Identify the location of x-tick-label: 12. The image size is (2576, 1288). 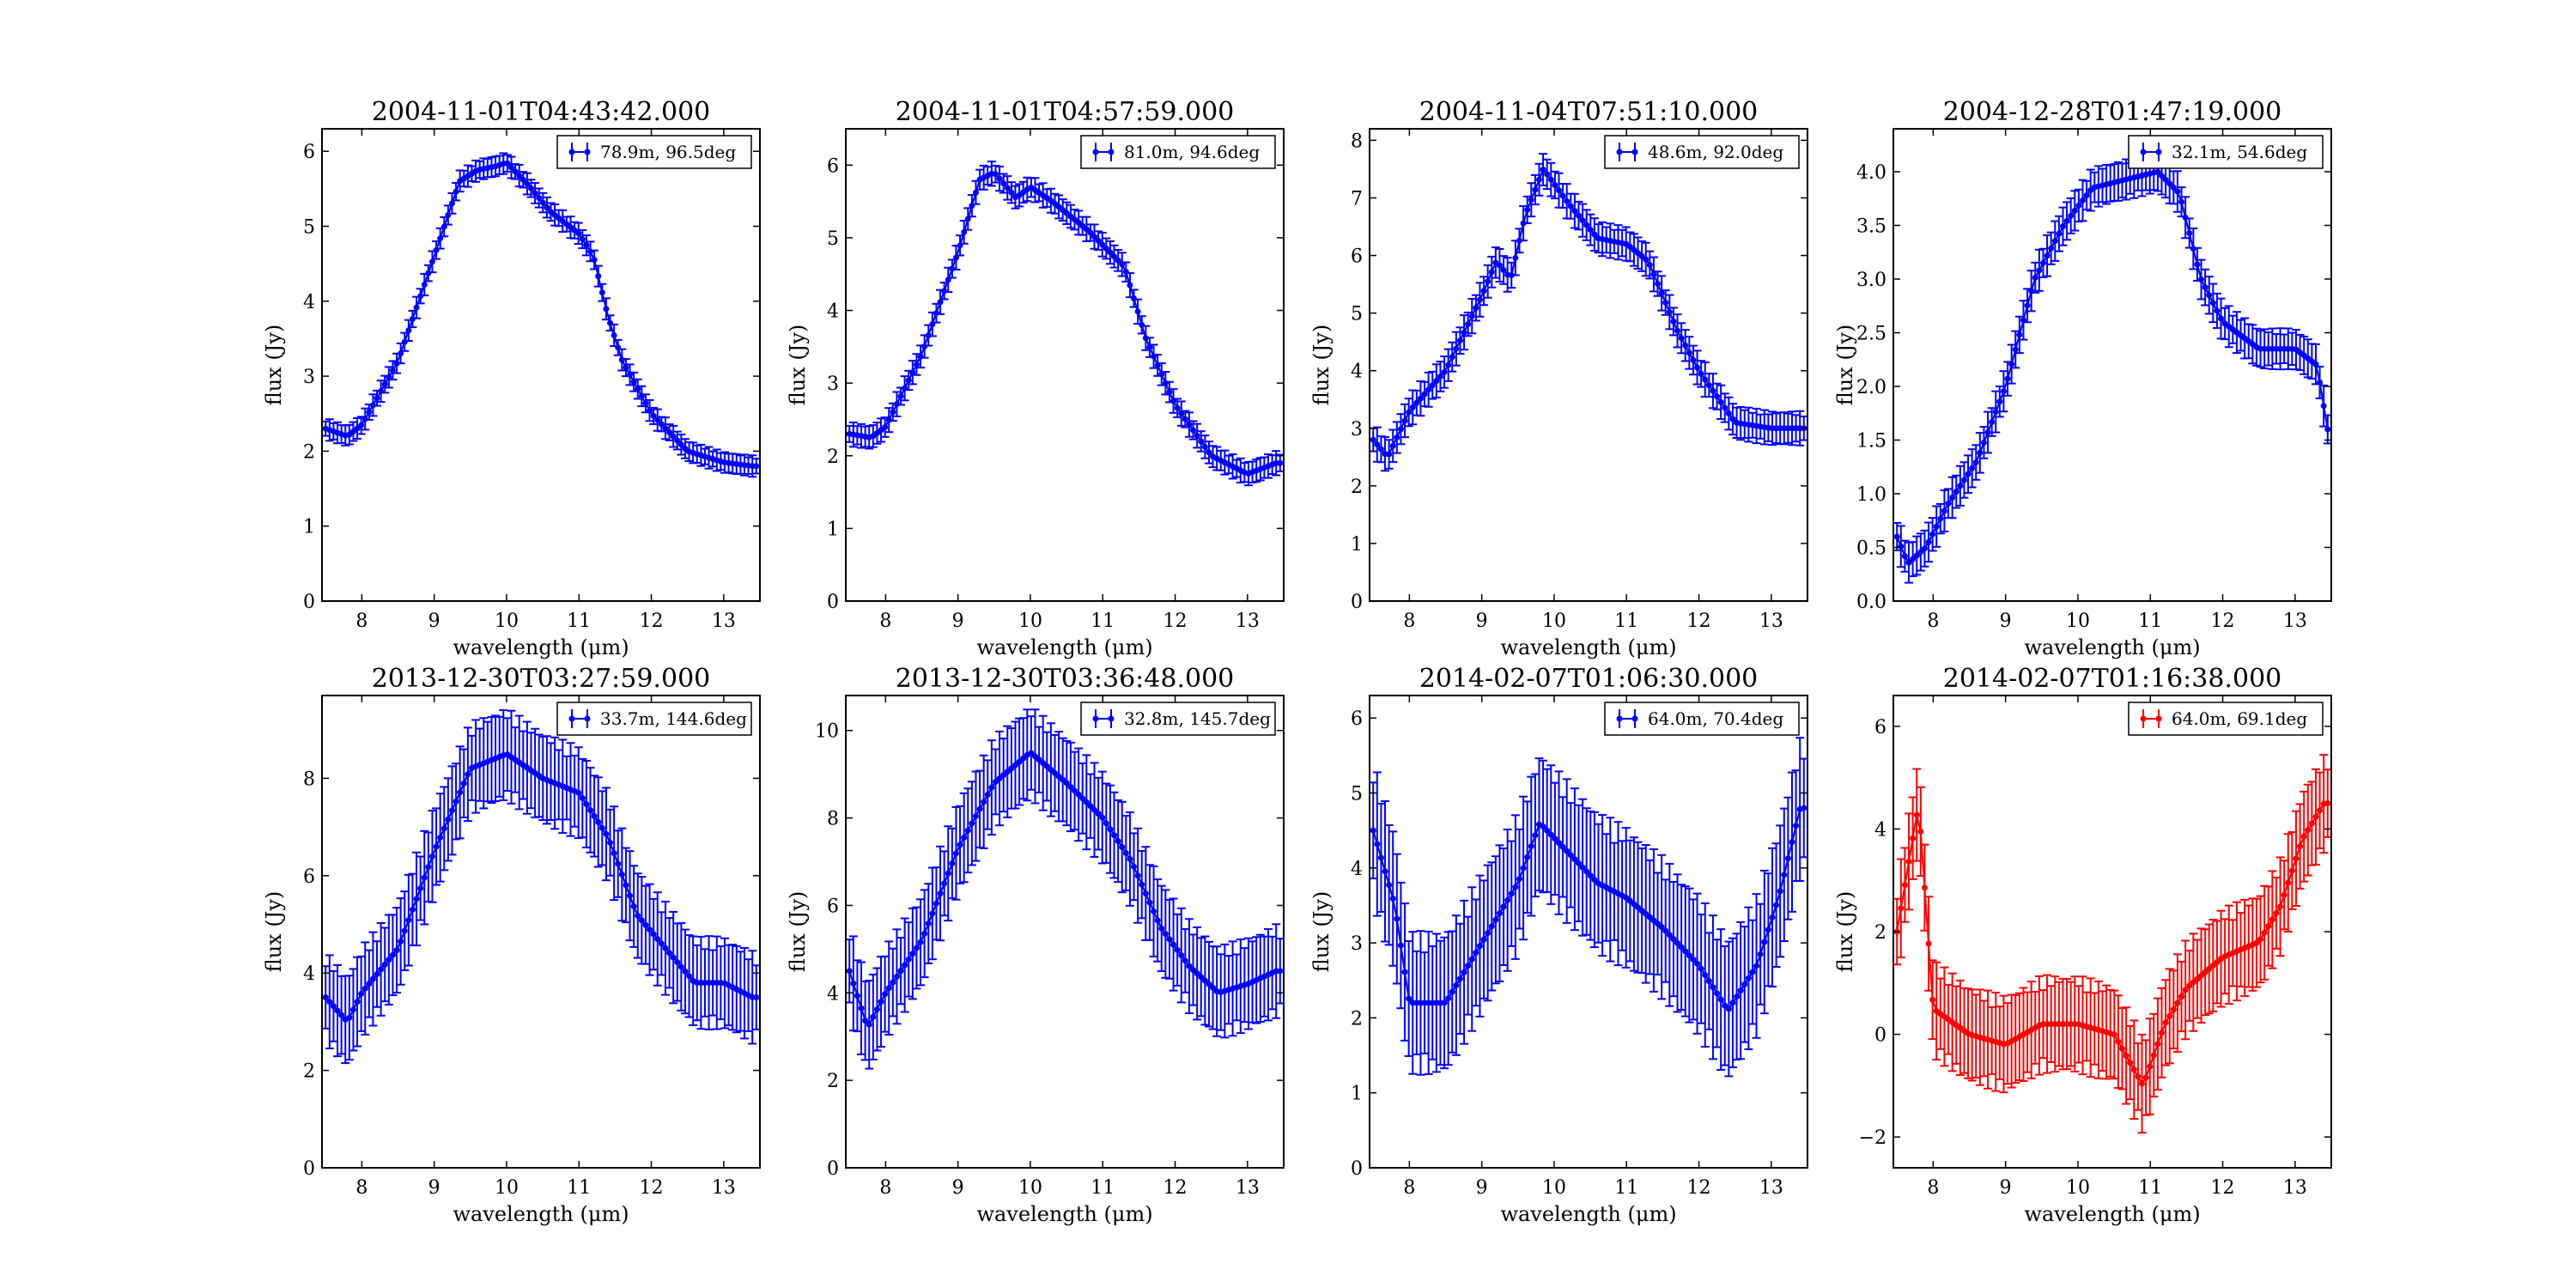
(2223, 621).